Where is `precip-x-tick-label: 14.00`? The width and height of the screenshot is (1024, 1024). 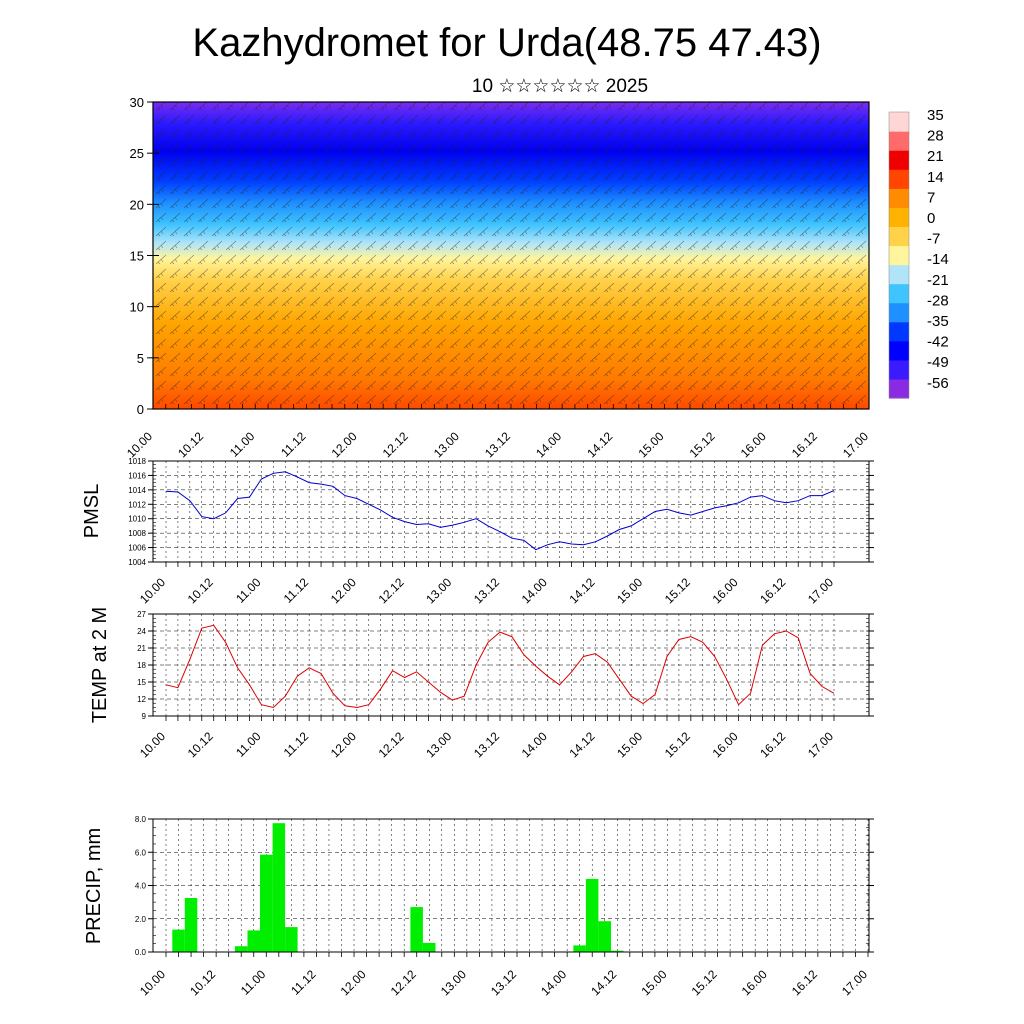
precip-x-tick-label: 14.00 is located at coordinates (553, 982).